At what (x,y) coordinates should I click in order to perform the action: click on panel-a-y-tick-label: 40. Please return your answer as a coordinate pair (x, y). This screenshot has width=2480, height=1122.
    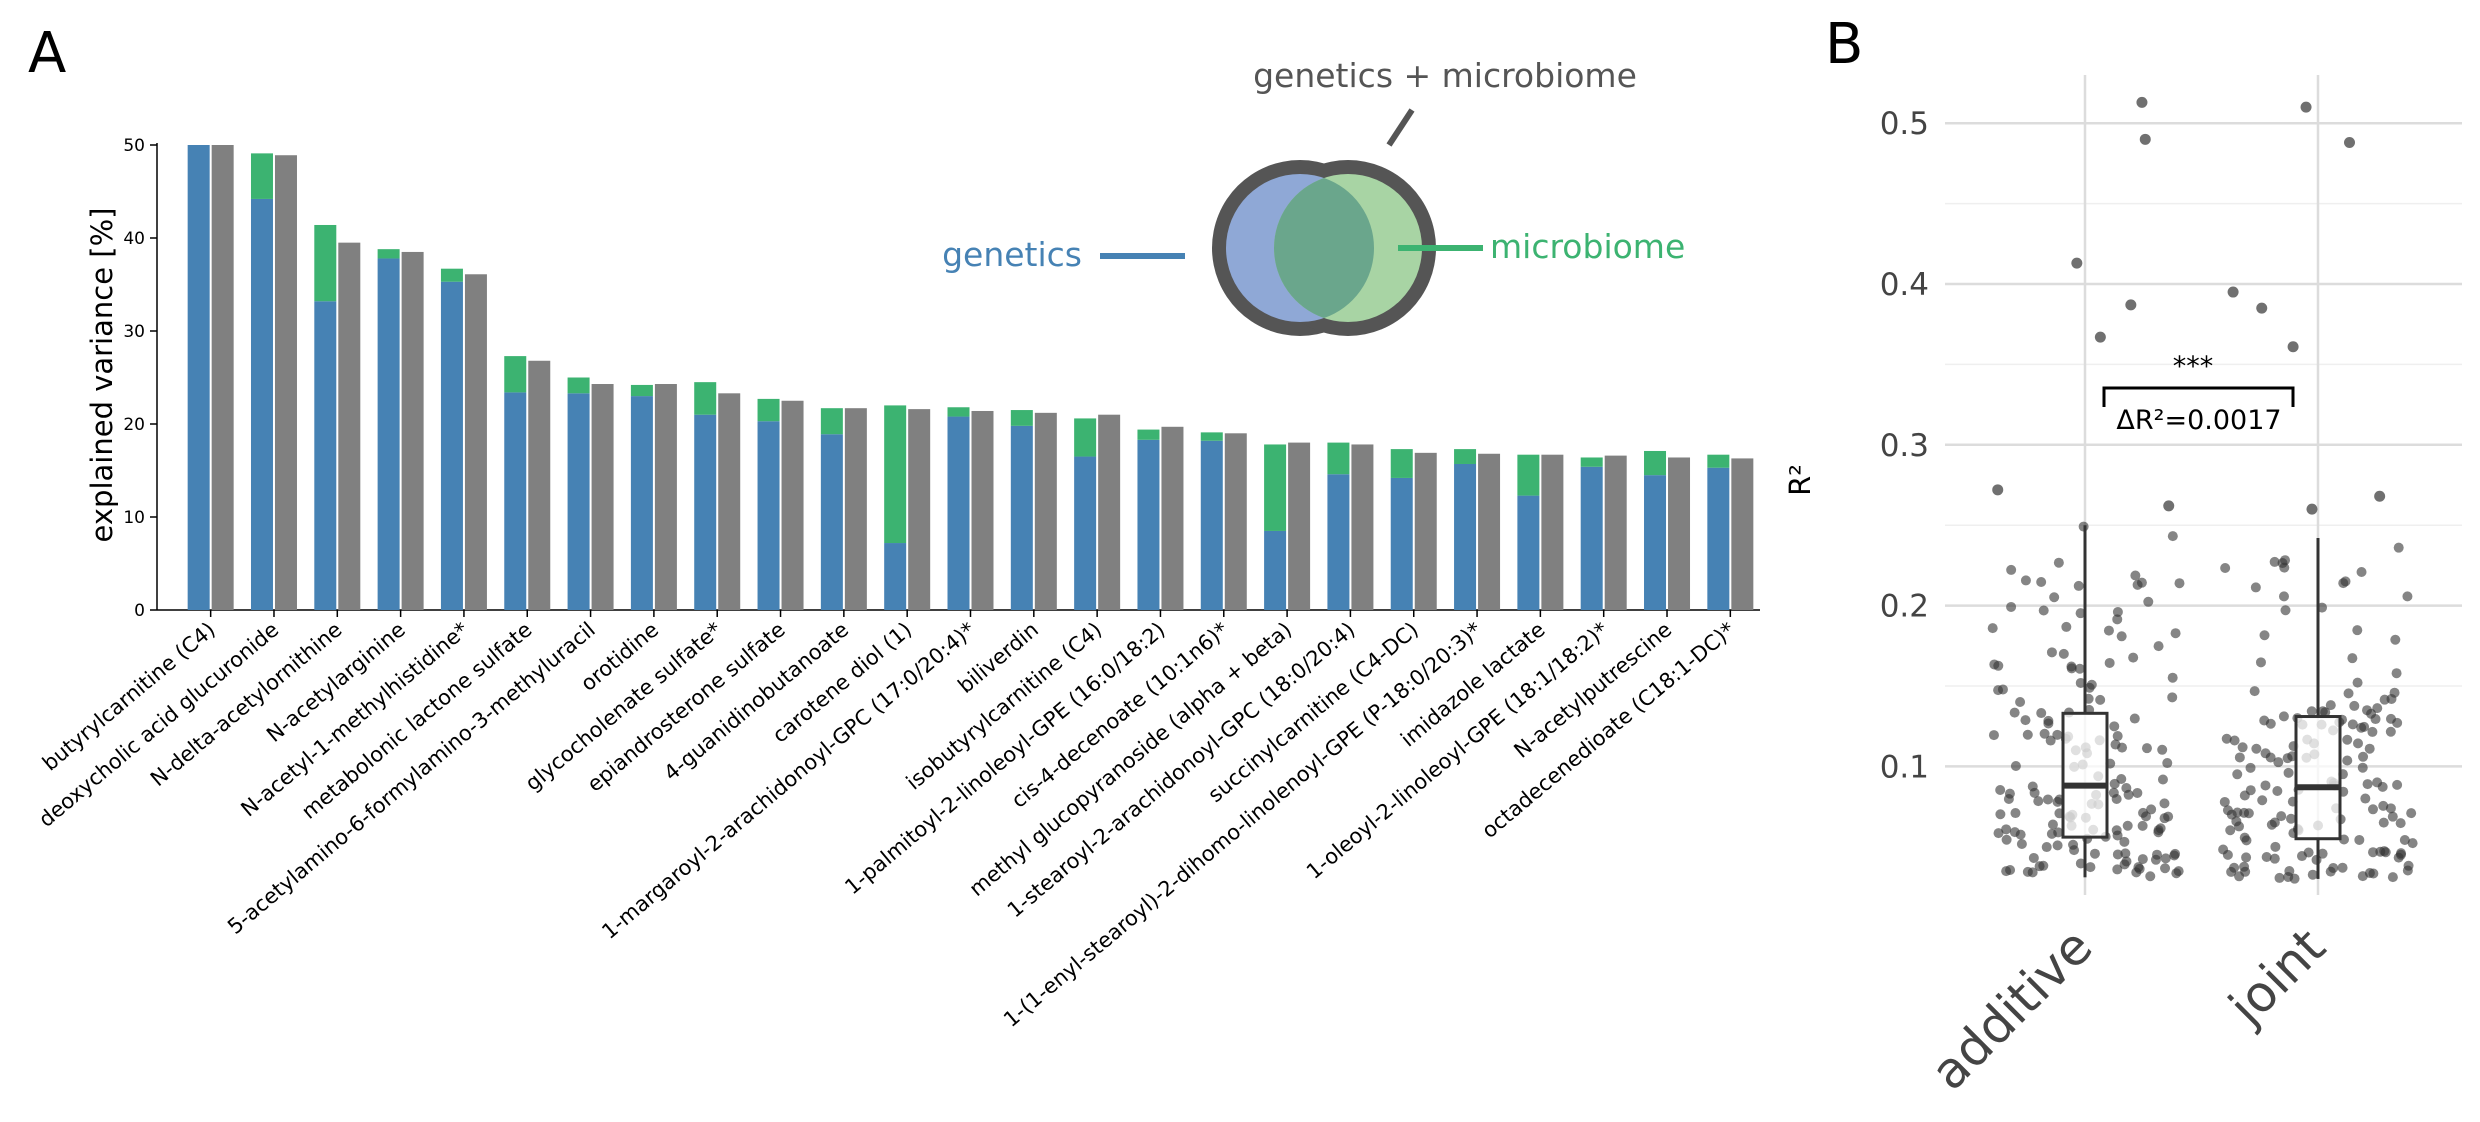
    Looking at the image, I should click on (134, 239).